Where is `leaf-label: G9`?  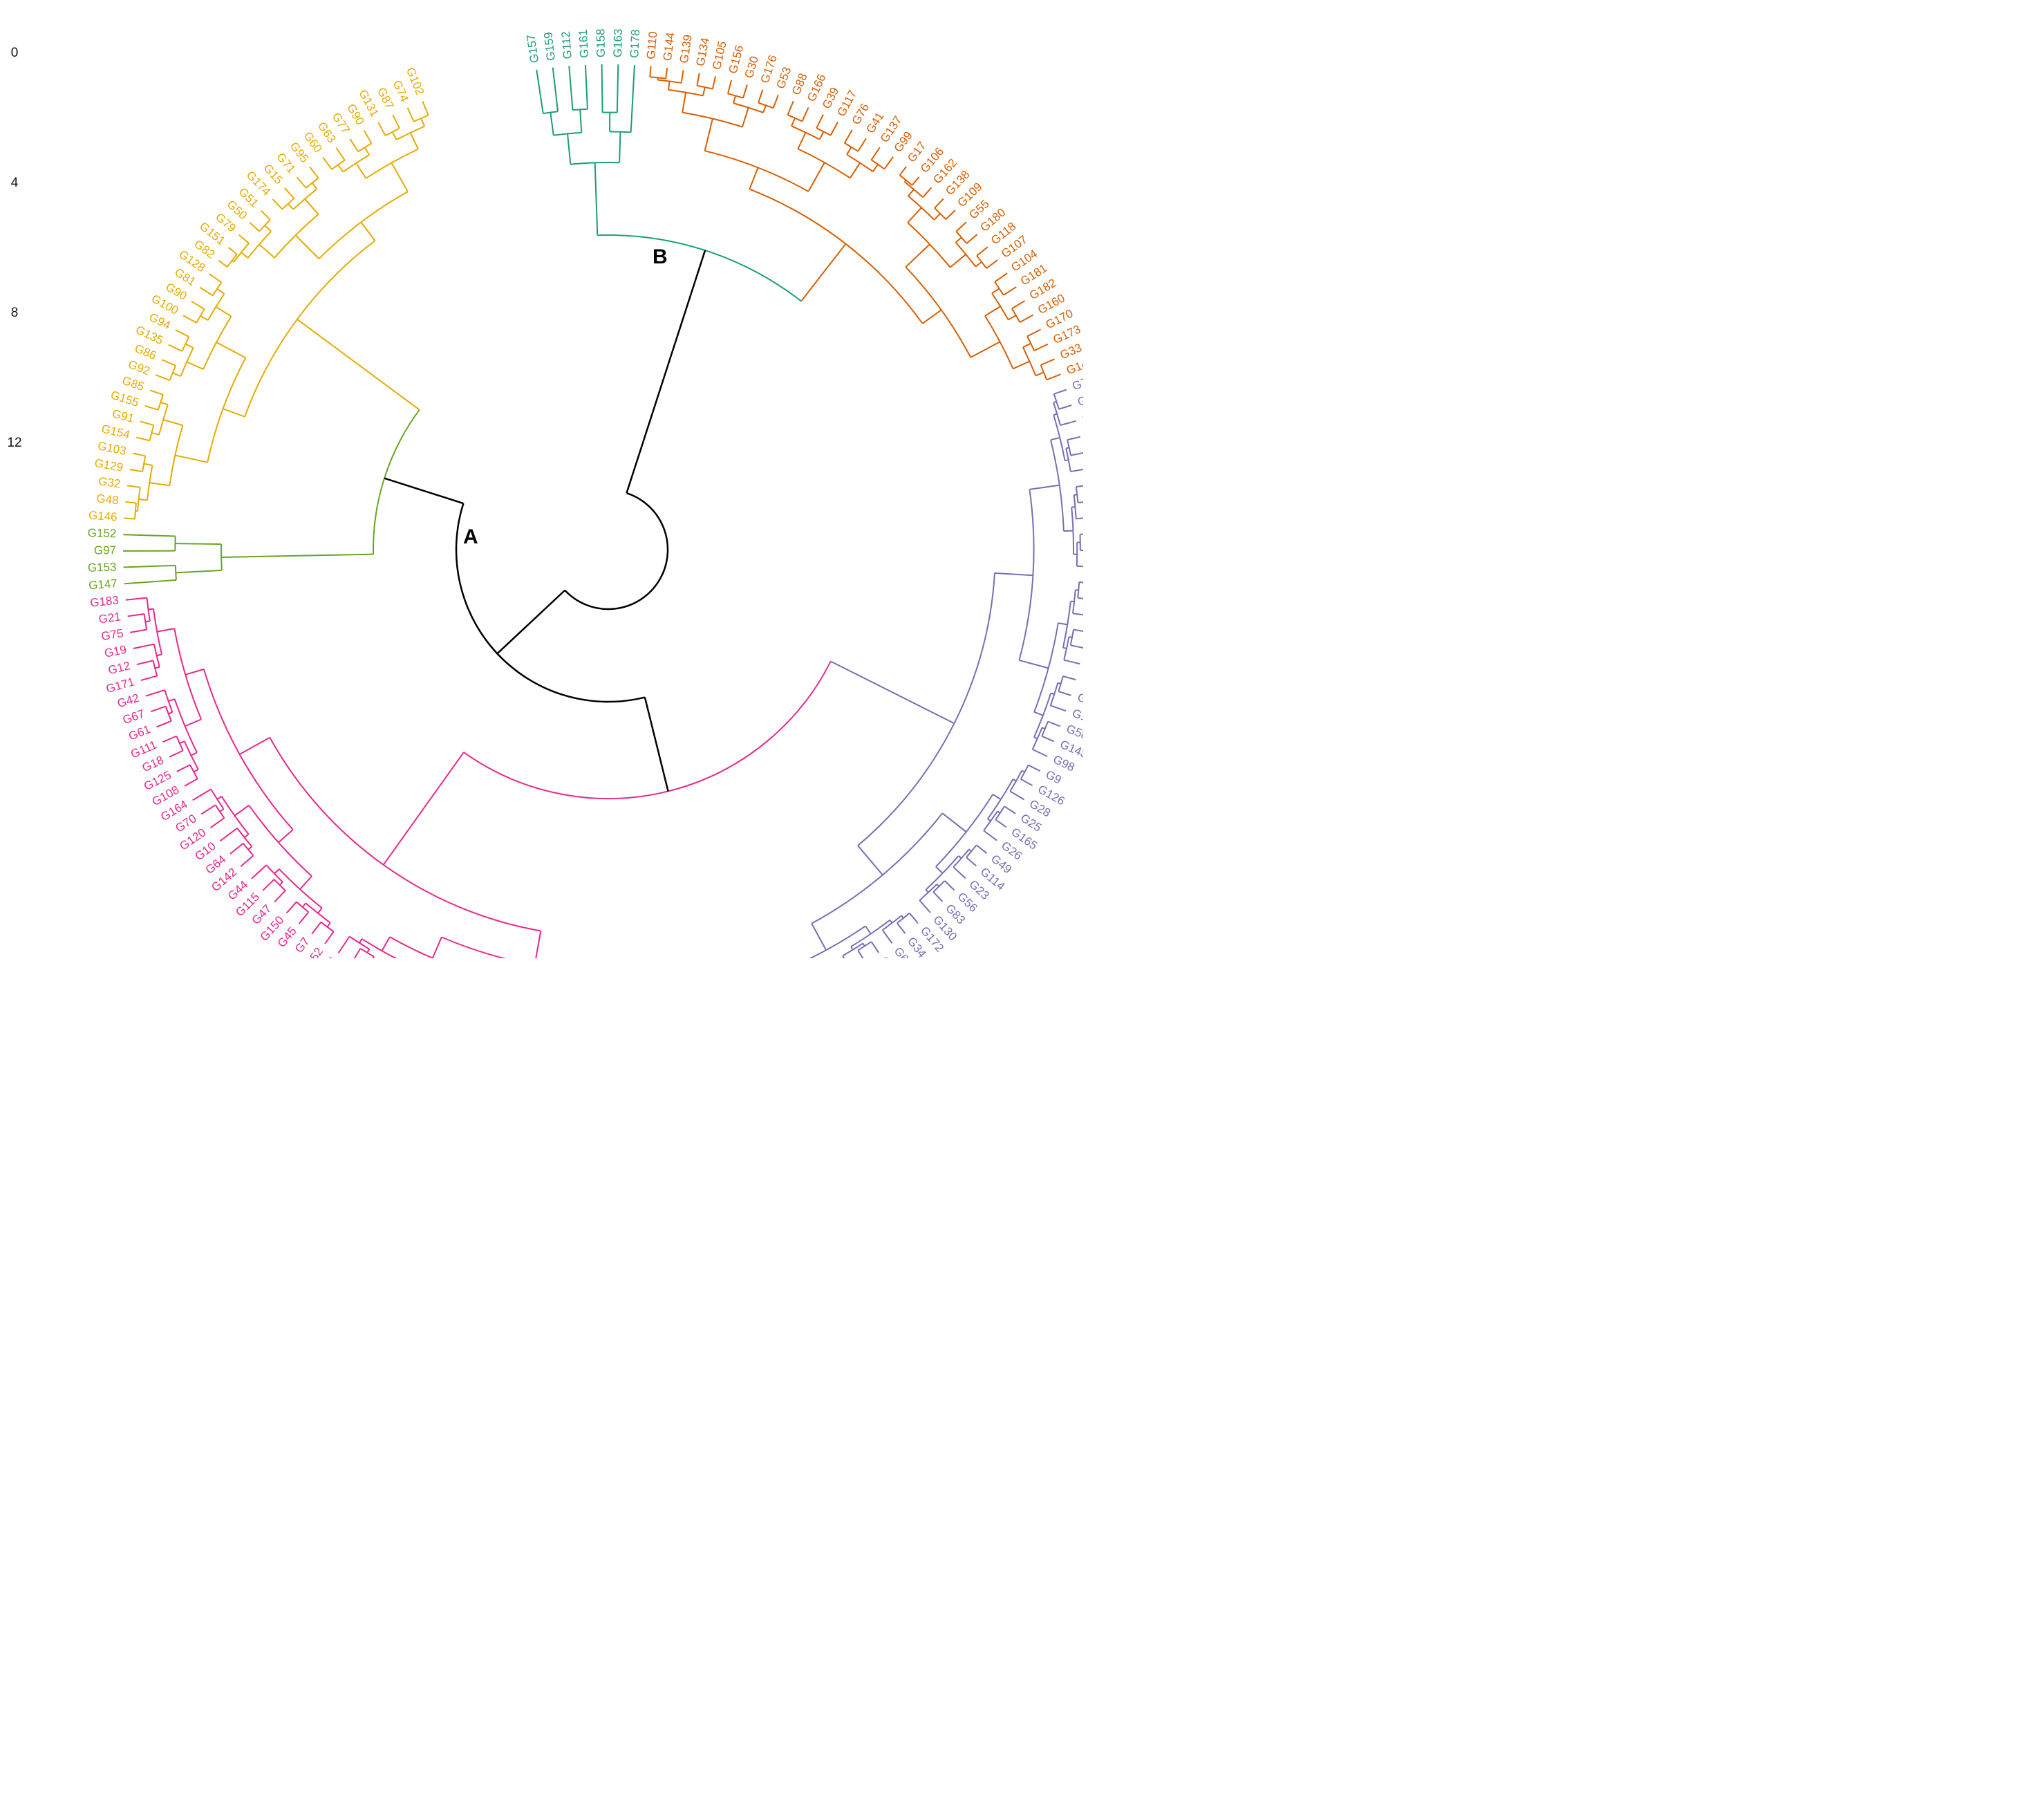 leaf-label: G9 is located at coordinates (1054, 777).